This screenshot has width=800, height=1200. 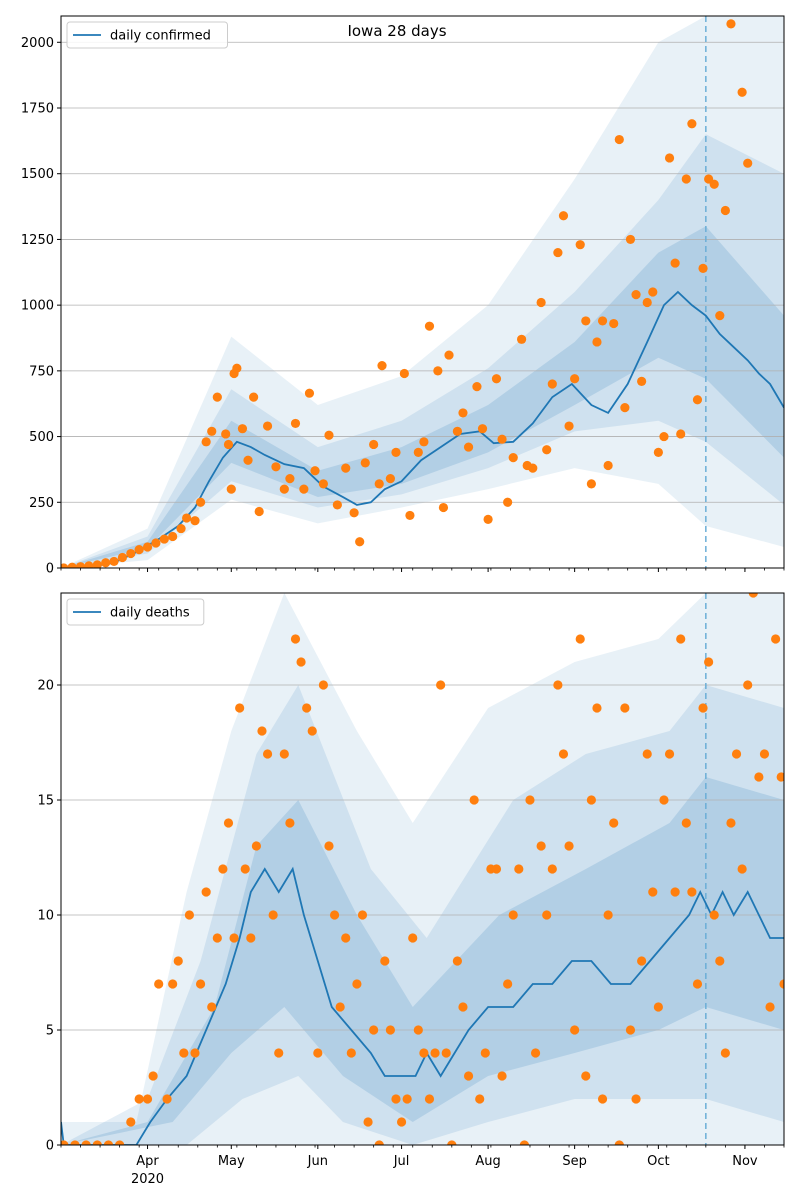 I want to click on y-tick-label: 0, so click(x=50, y=569).